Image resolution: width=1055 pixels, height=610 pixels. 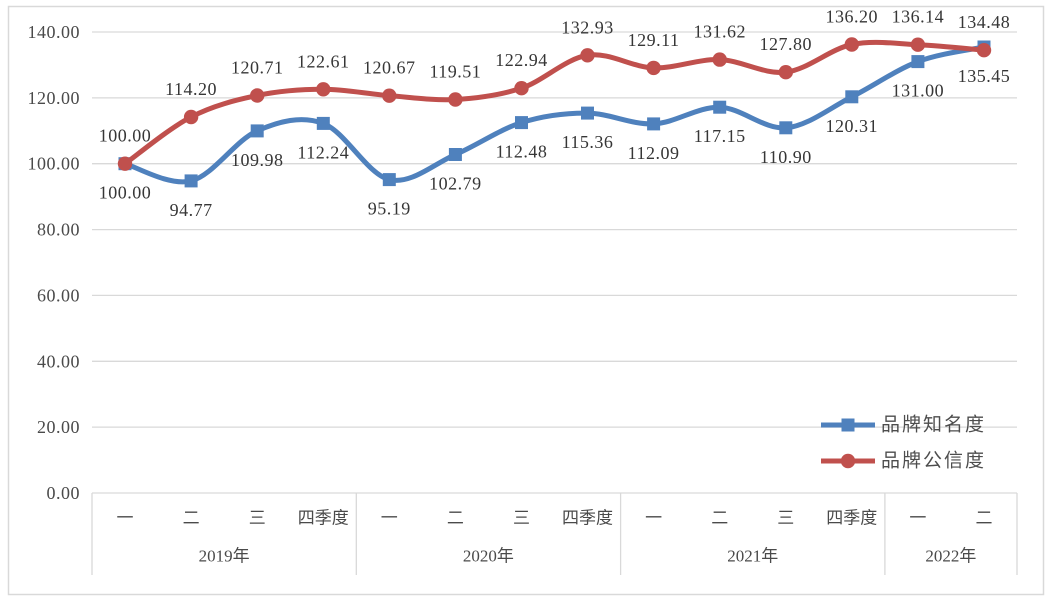 What do you see at coordinates (848, 461) in the screenshot?
I see `legend-circle-marker-icon` at bounding box center [848, 461].